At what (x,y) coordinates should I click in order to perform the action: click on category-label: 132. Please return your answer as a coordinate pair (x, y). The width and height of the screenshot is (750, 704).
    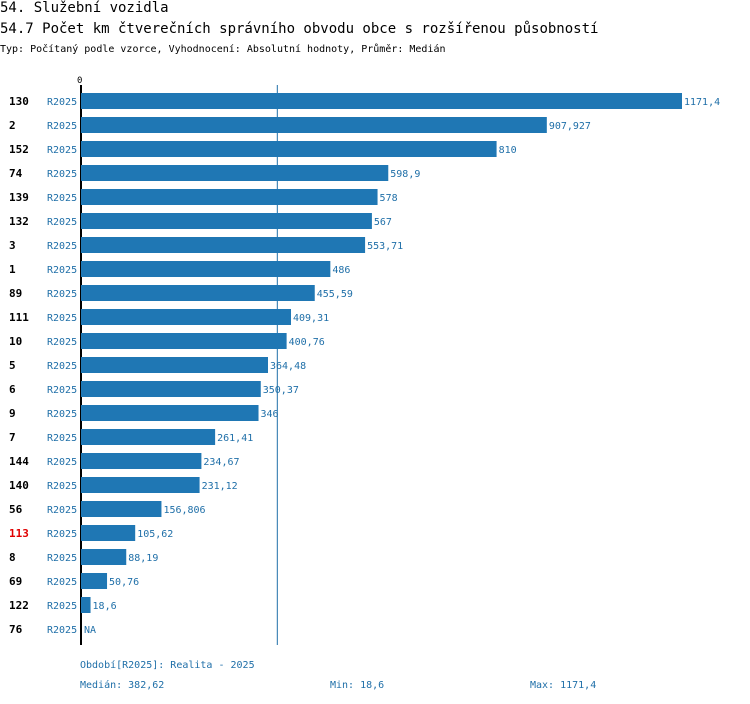
    Looking at the image, I should click on (19, 221).